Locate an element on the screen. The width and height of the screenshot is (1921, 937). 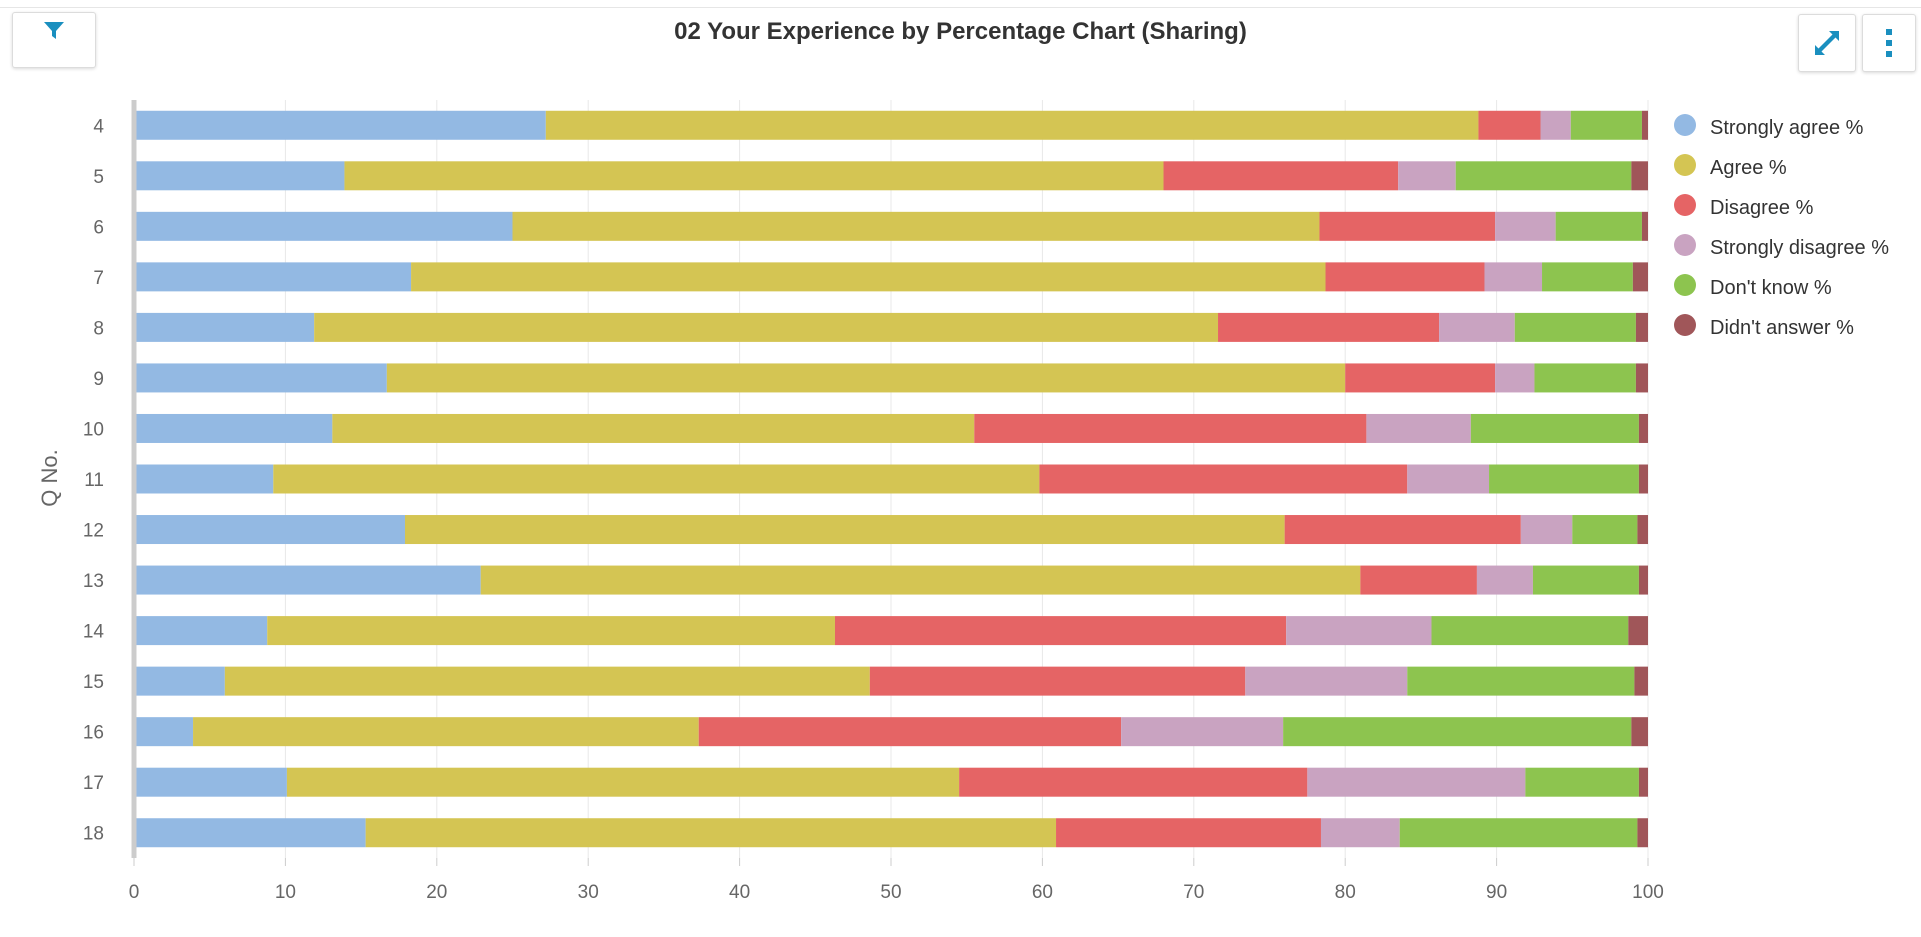
legend-item: Didn't answer % is located at coordinates (1781, 328).